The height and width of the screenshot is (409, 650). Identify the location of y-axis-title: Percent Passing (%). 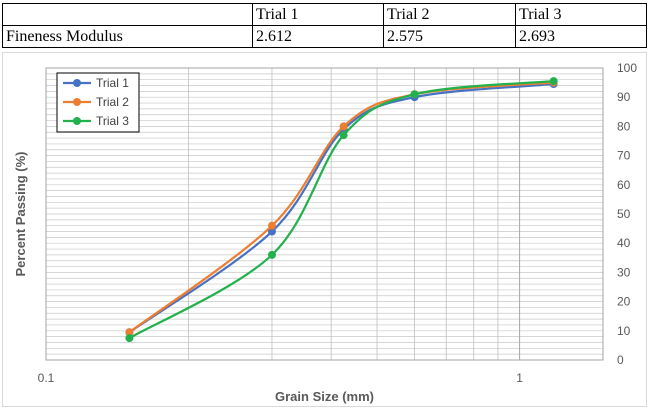
(20, 214).